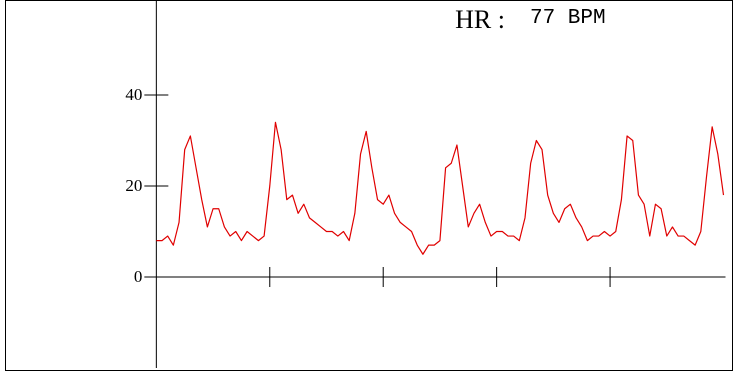 The width and height of the screenshot is (738, 376). I want to click on y-tick-label: 20, so click(133, 185).